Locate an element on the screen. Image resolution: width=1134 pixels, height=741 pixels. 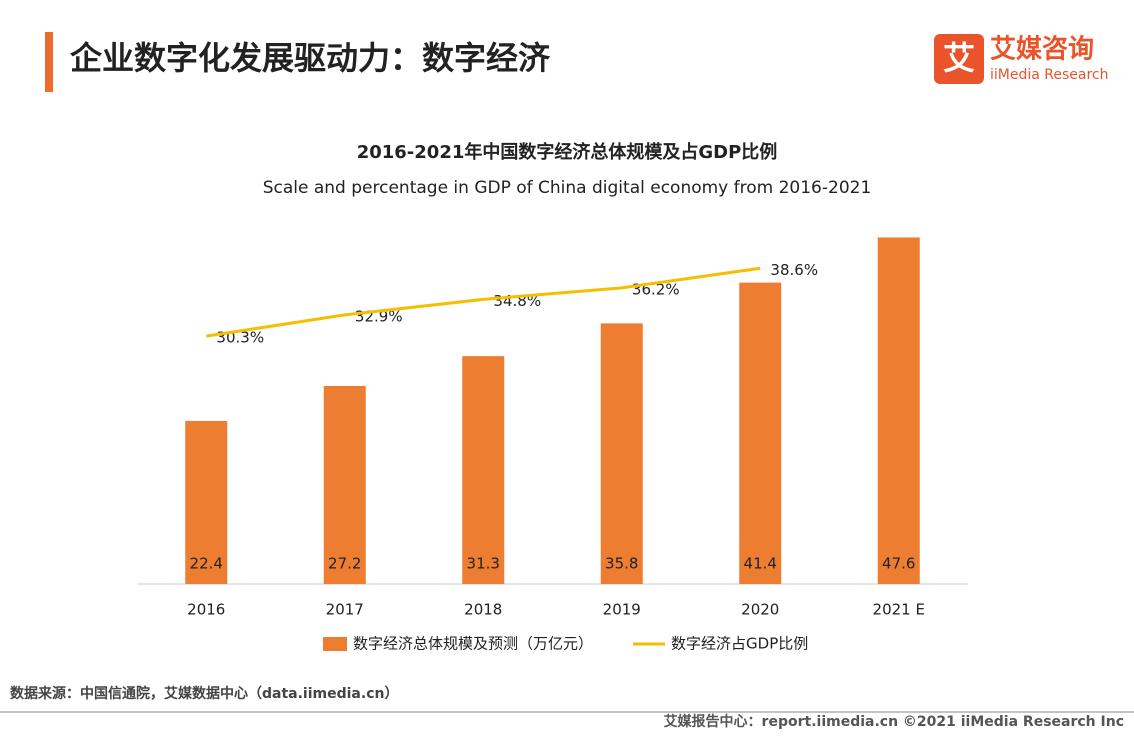
title-accent is located at coordinates (49, 62).